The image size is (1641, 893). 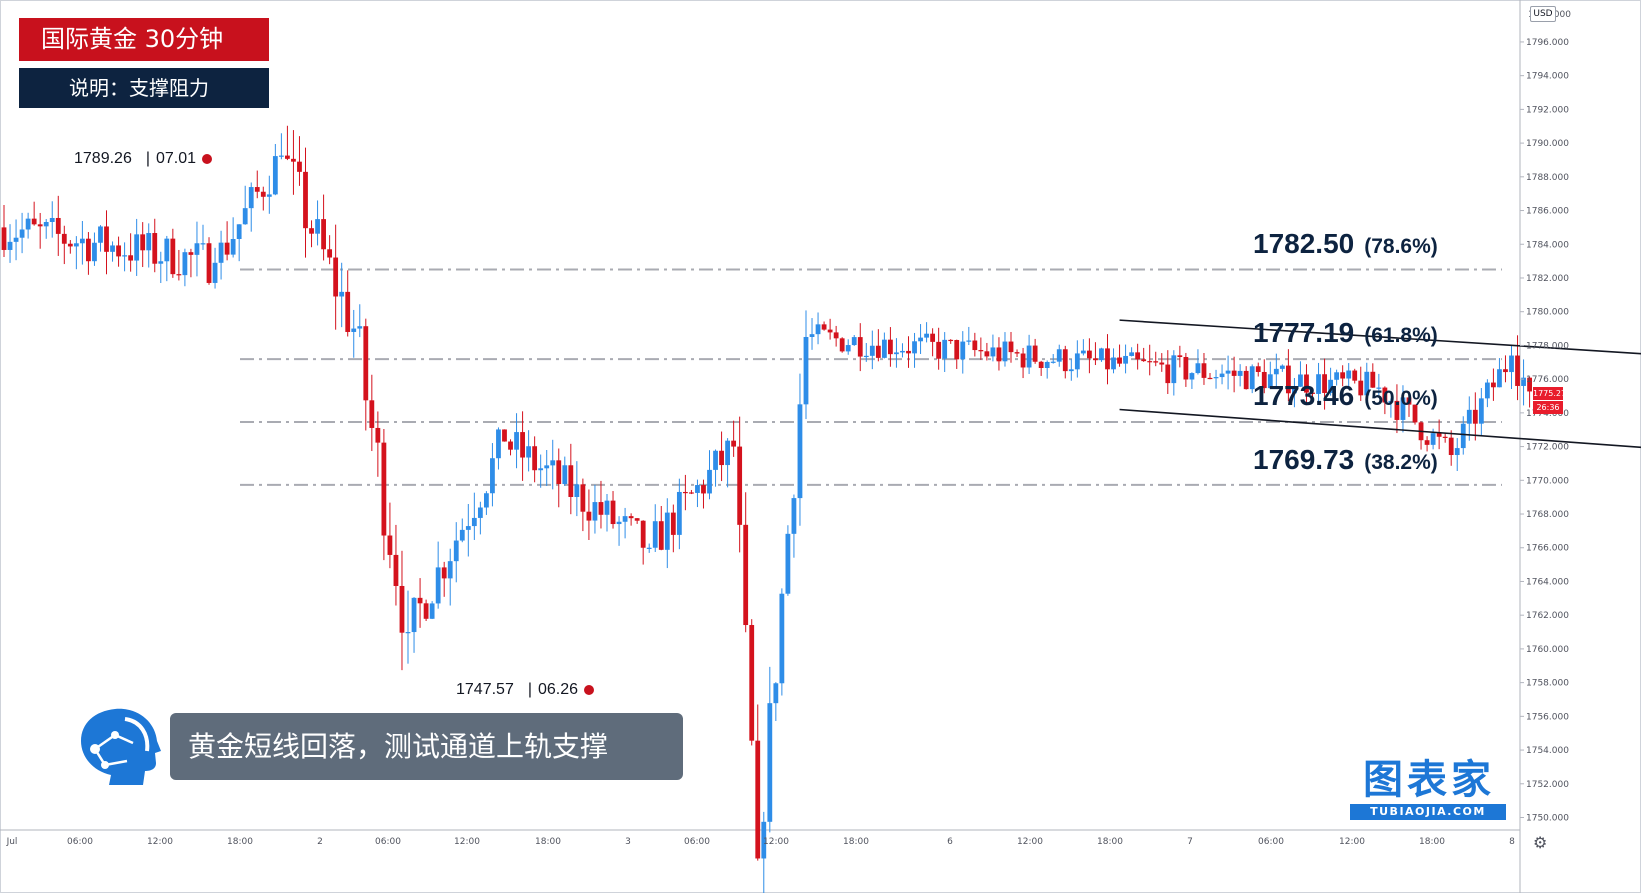 I want to click on brand-watermark: 图表家 TUBIAOJIA.COM, so click(x=1429, y=790).